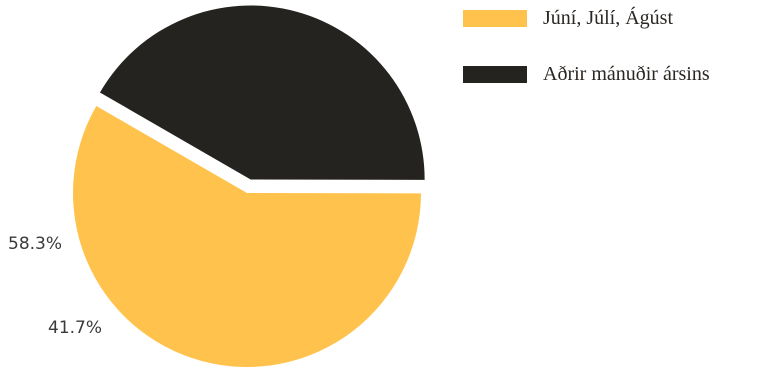 The image size is (765, 380). Describe the element at coordinates (75, 328) in the screenshot. I see `slice-label-other-months: 41.7%` at that location.